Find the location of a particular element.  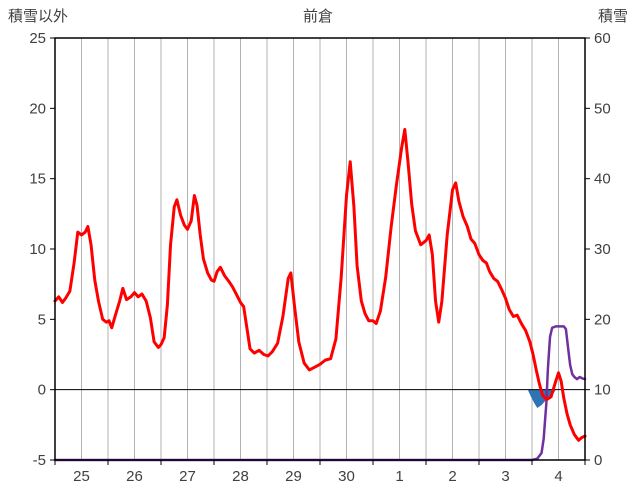

x-tick-label: 2 is located at coordinates (452, 476).